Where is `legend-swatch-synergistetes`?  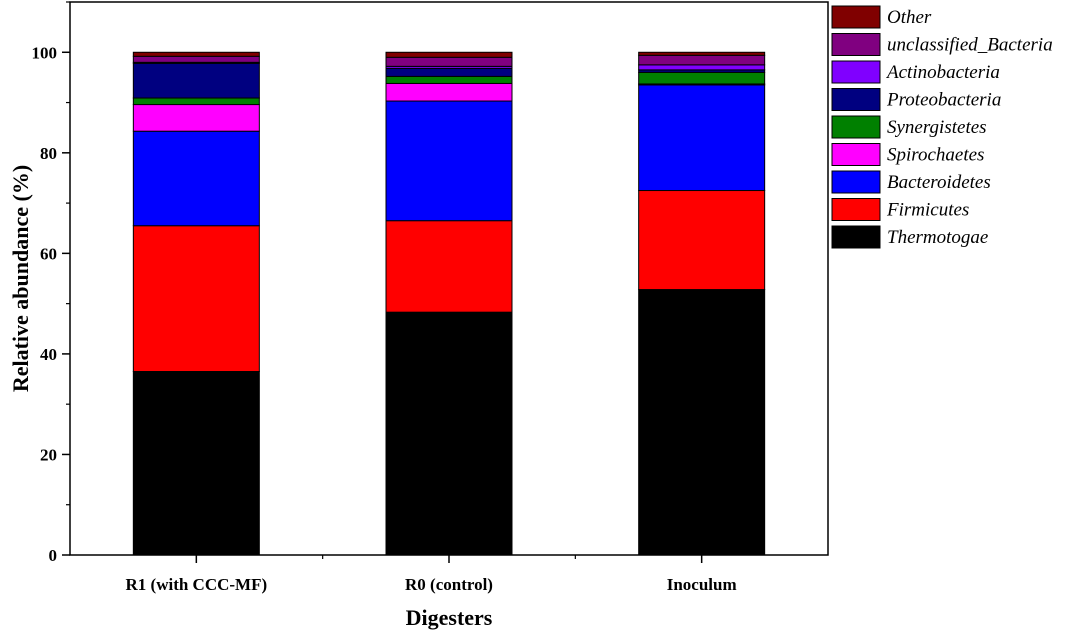 legend-swatch-synergistetes is located at coordinates (856, 127).